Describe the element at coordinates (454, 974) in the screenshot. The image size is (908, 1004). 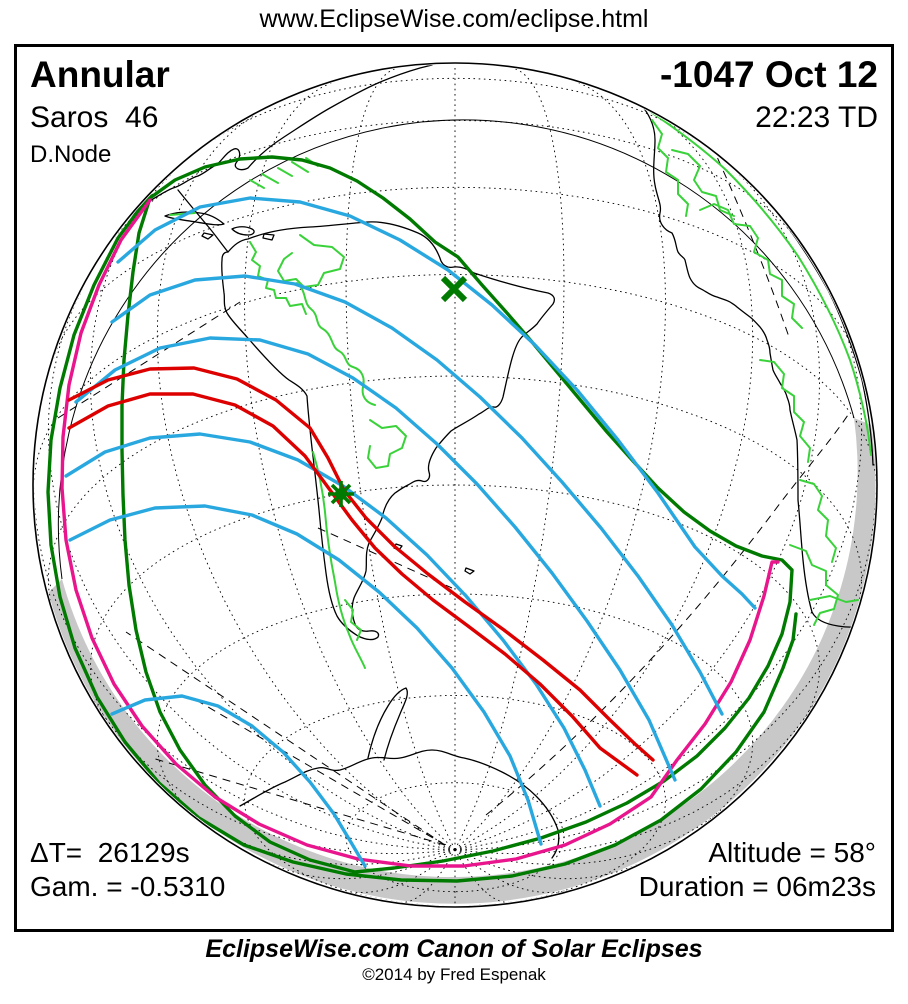
I see `footer-copyright: ©2014 by Fred Espenak` at that location.